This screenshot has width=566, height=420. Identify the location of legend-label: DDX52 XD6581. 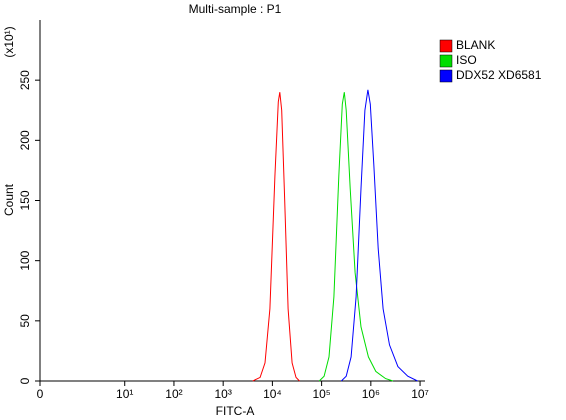
(499, 75).